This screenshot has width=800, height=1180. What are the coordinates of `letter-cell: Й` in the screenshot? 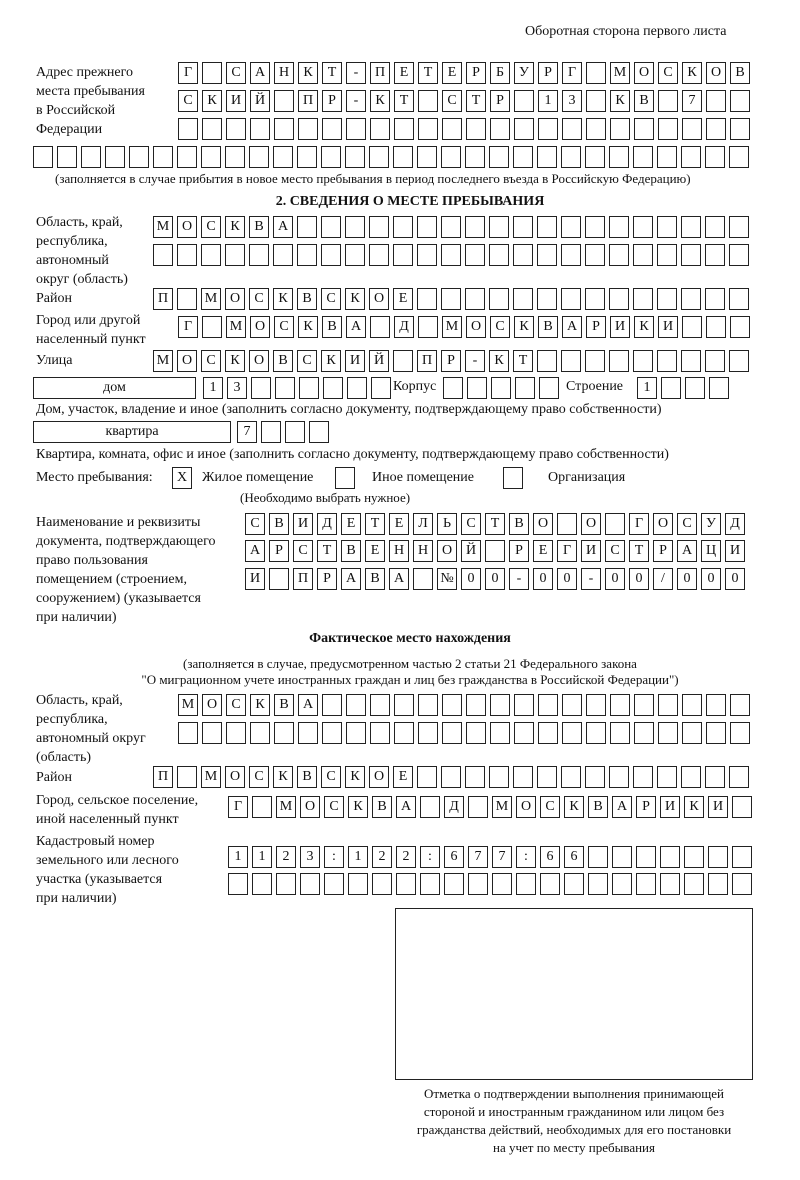 It's located at (379, 361).